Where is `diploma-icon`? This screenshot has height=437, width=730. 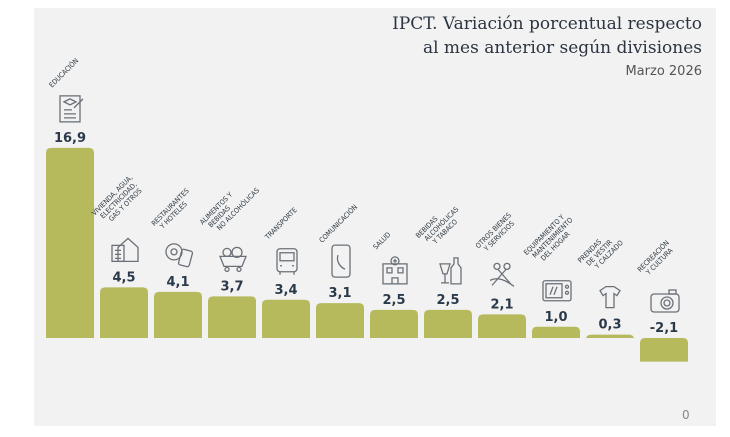 diploma-icon is located at coordinates (71, 109).